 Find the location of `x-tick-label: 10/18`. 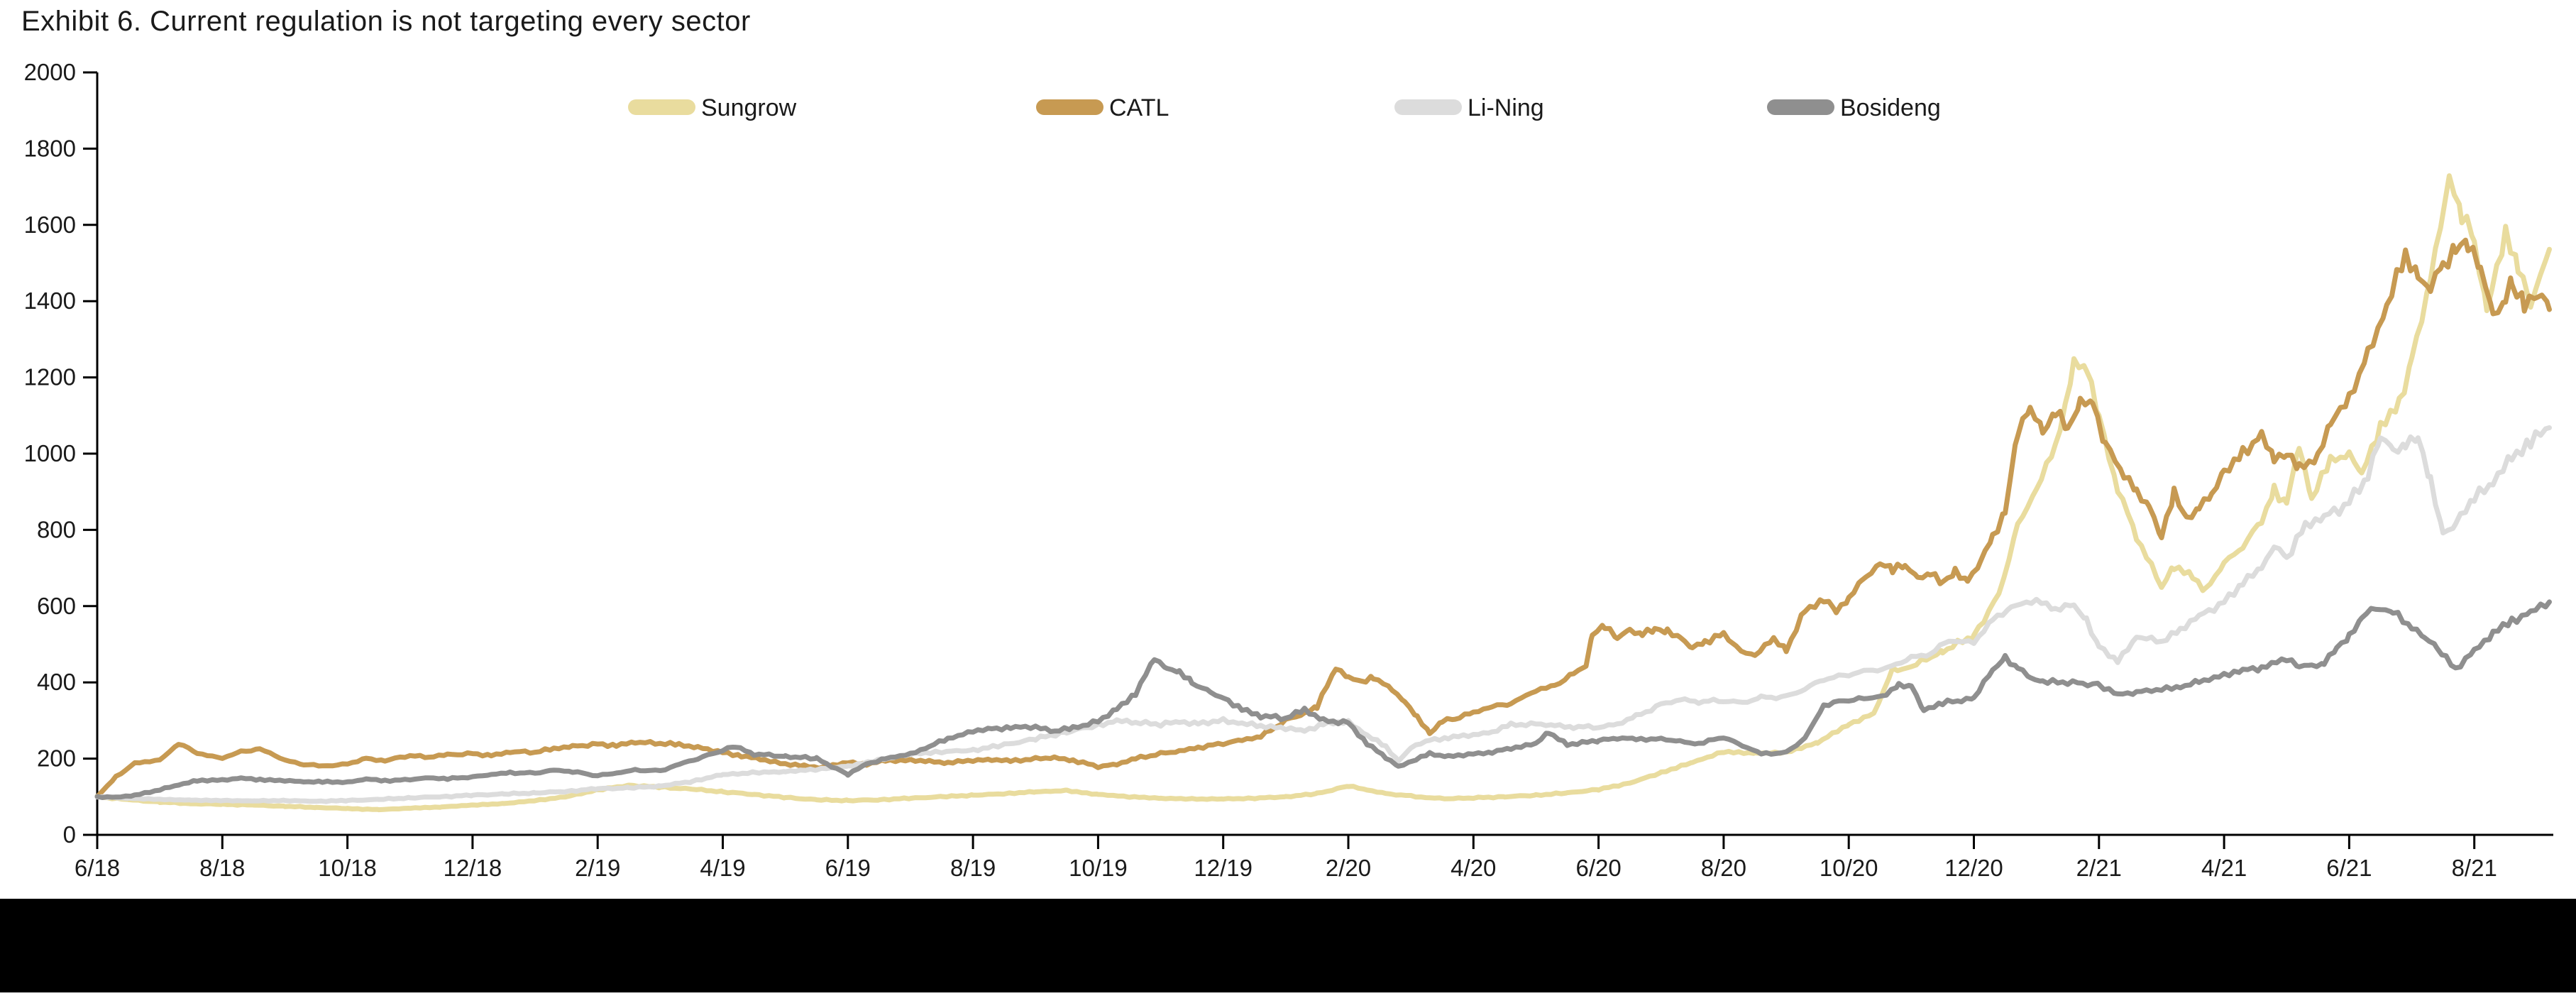

x-tick-label: 10/18 is located at coordinates (347, 868).